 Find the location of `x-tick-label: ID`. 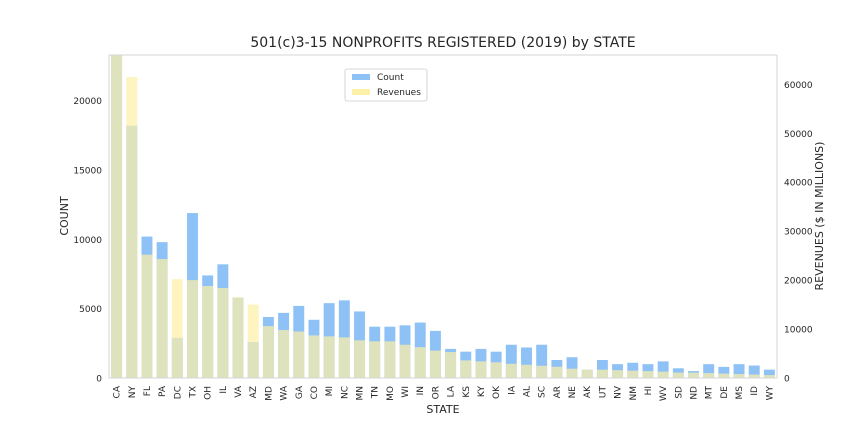

x-tick-label: ID is located at coordinates (755, 391).